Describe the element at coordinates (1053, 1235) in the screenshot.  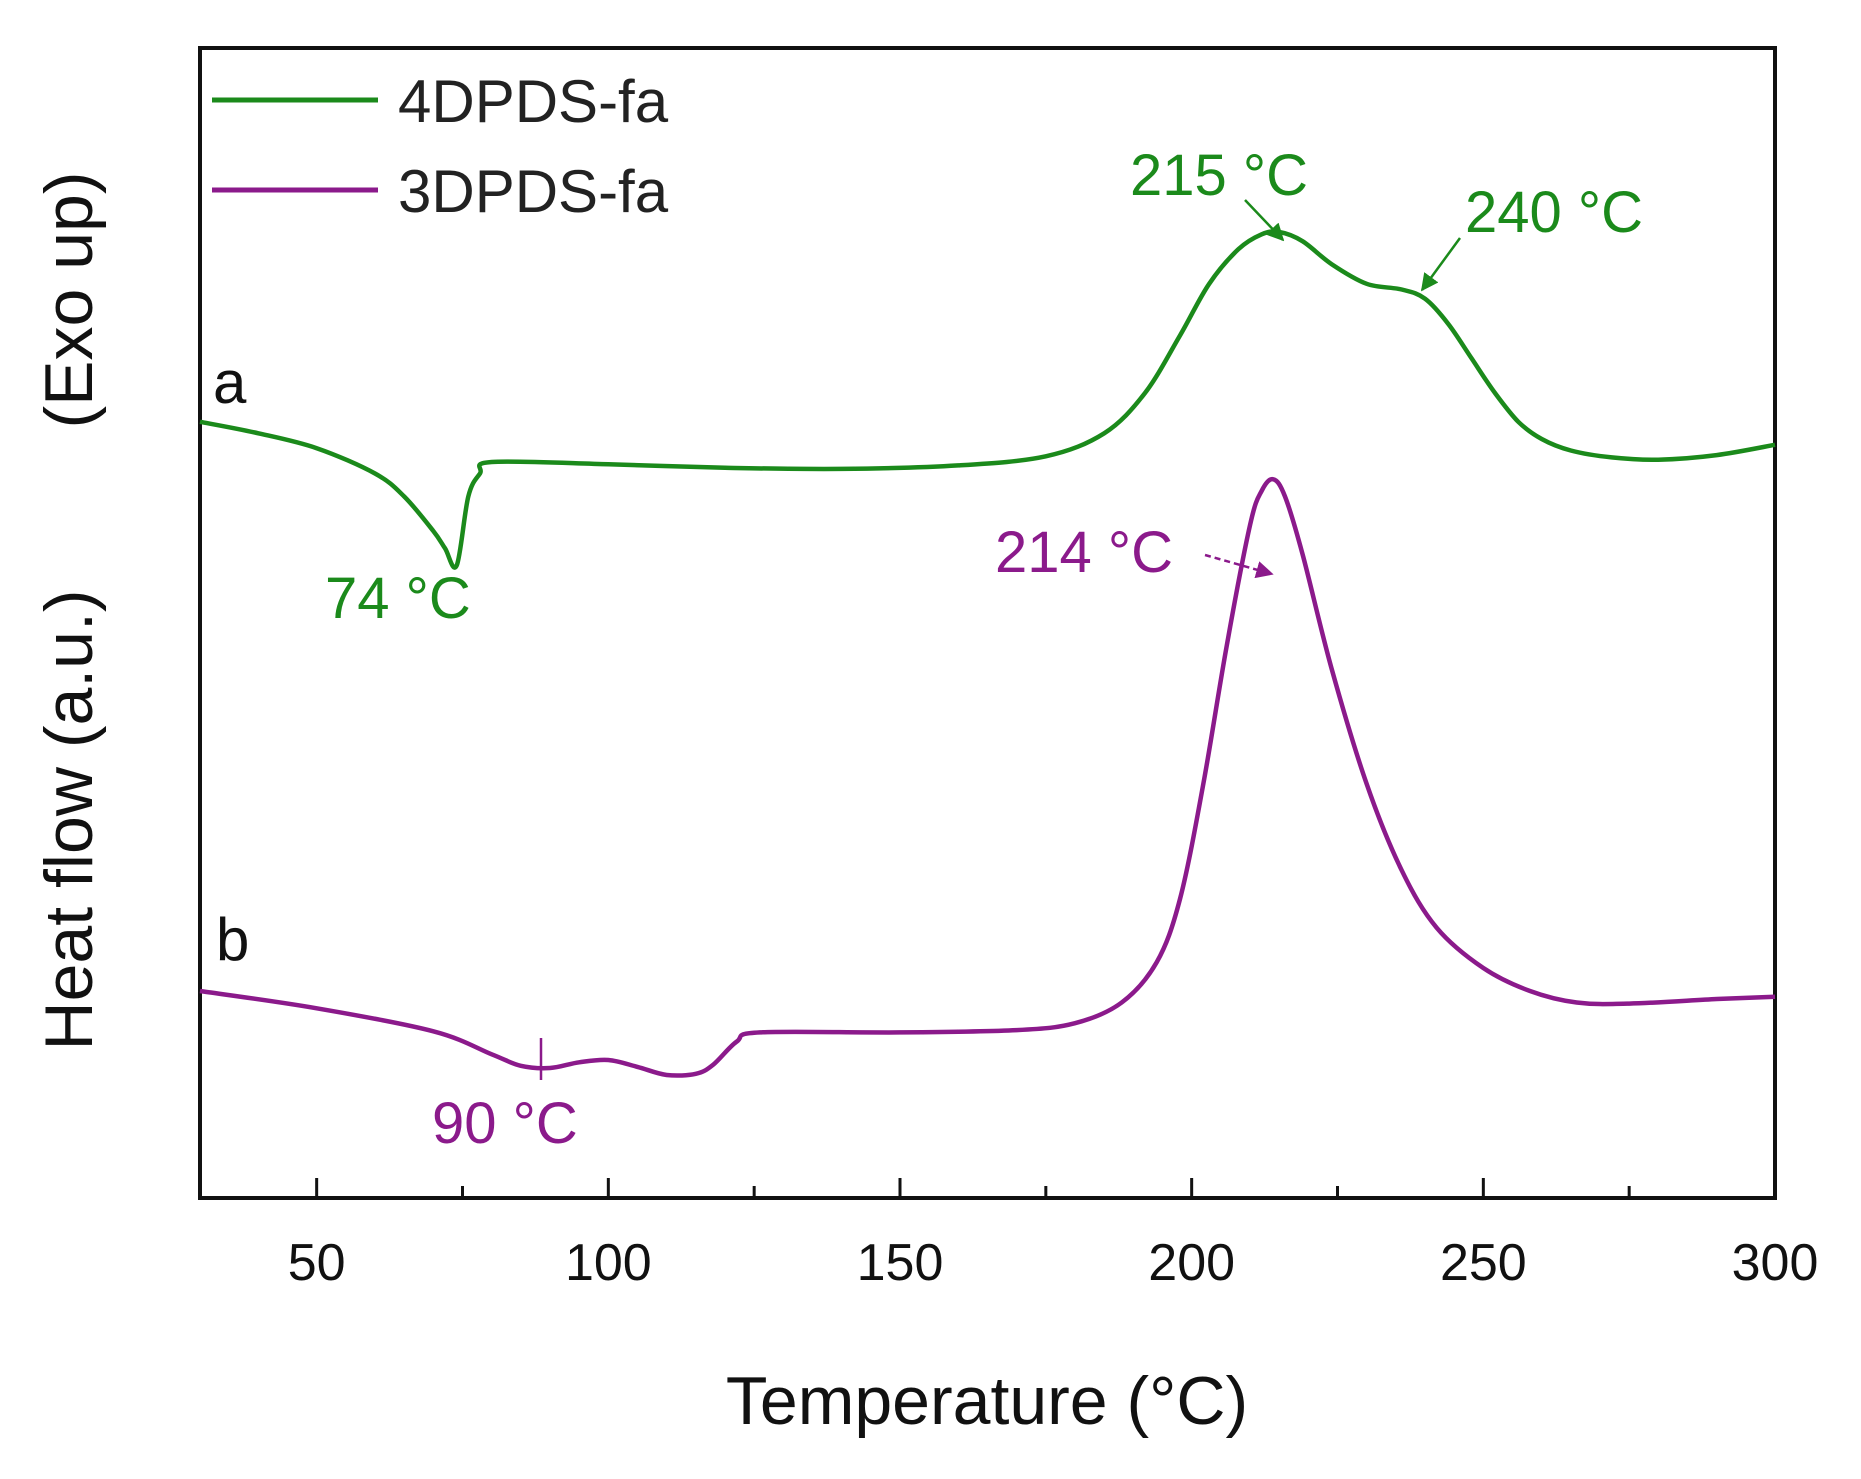
I see `x-axis-ticks: 50 100 150 200 250 300` at that location.